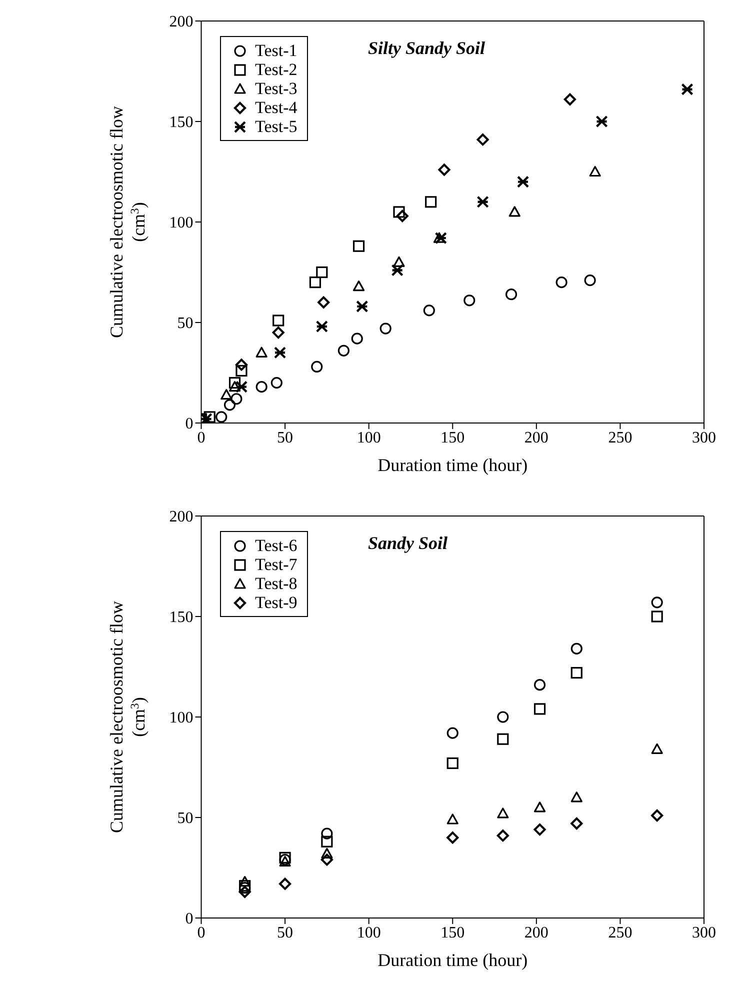  I want to click on legend-label: Test-8, so click(276, 583).